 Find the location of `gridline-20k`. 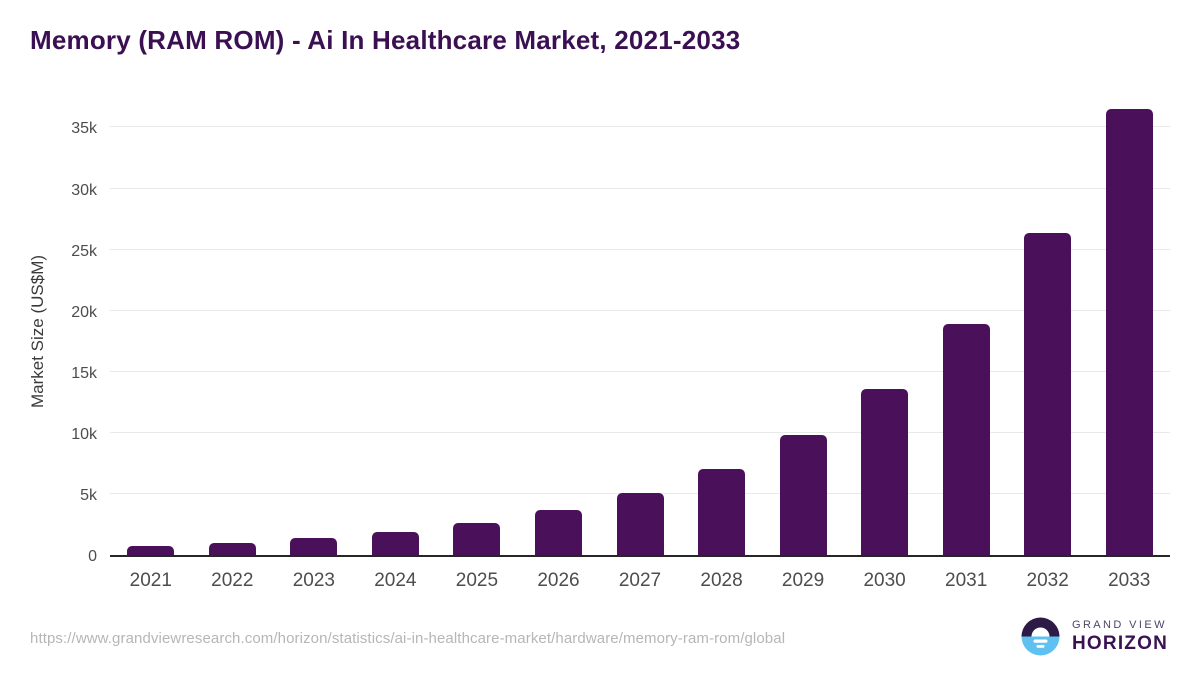

gridline-20k is located at coordinates (640, 310).